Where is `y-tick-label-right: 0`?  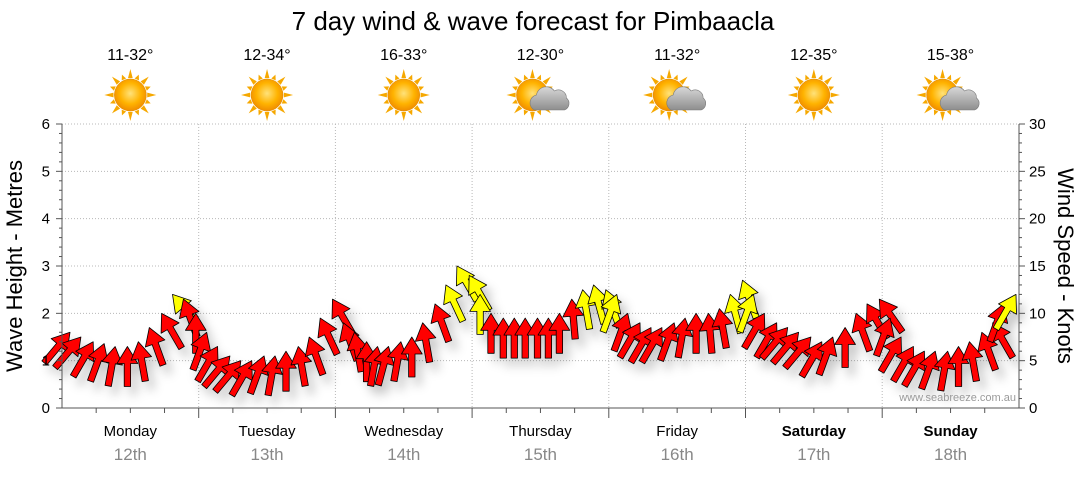
y-tick-label-right: 0 is located at coordinates (1033, 408).